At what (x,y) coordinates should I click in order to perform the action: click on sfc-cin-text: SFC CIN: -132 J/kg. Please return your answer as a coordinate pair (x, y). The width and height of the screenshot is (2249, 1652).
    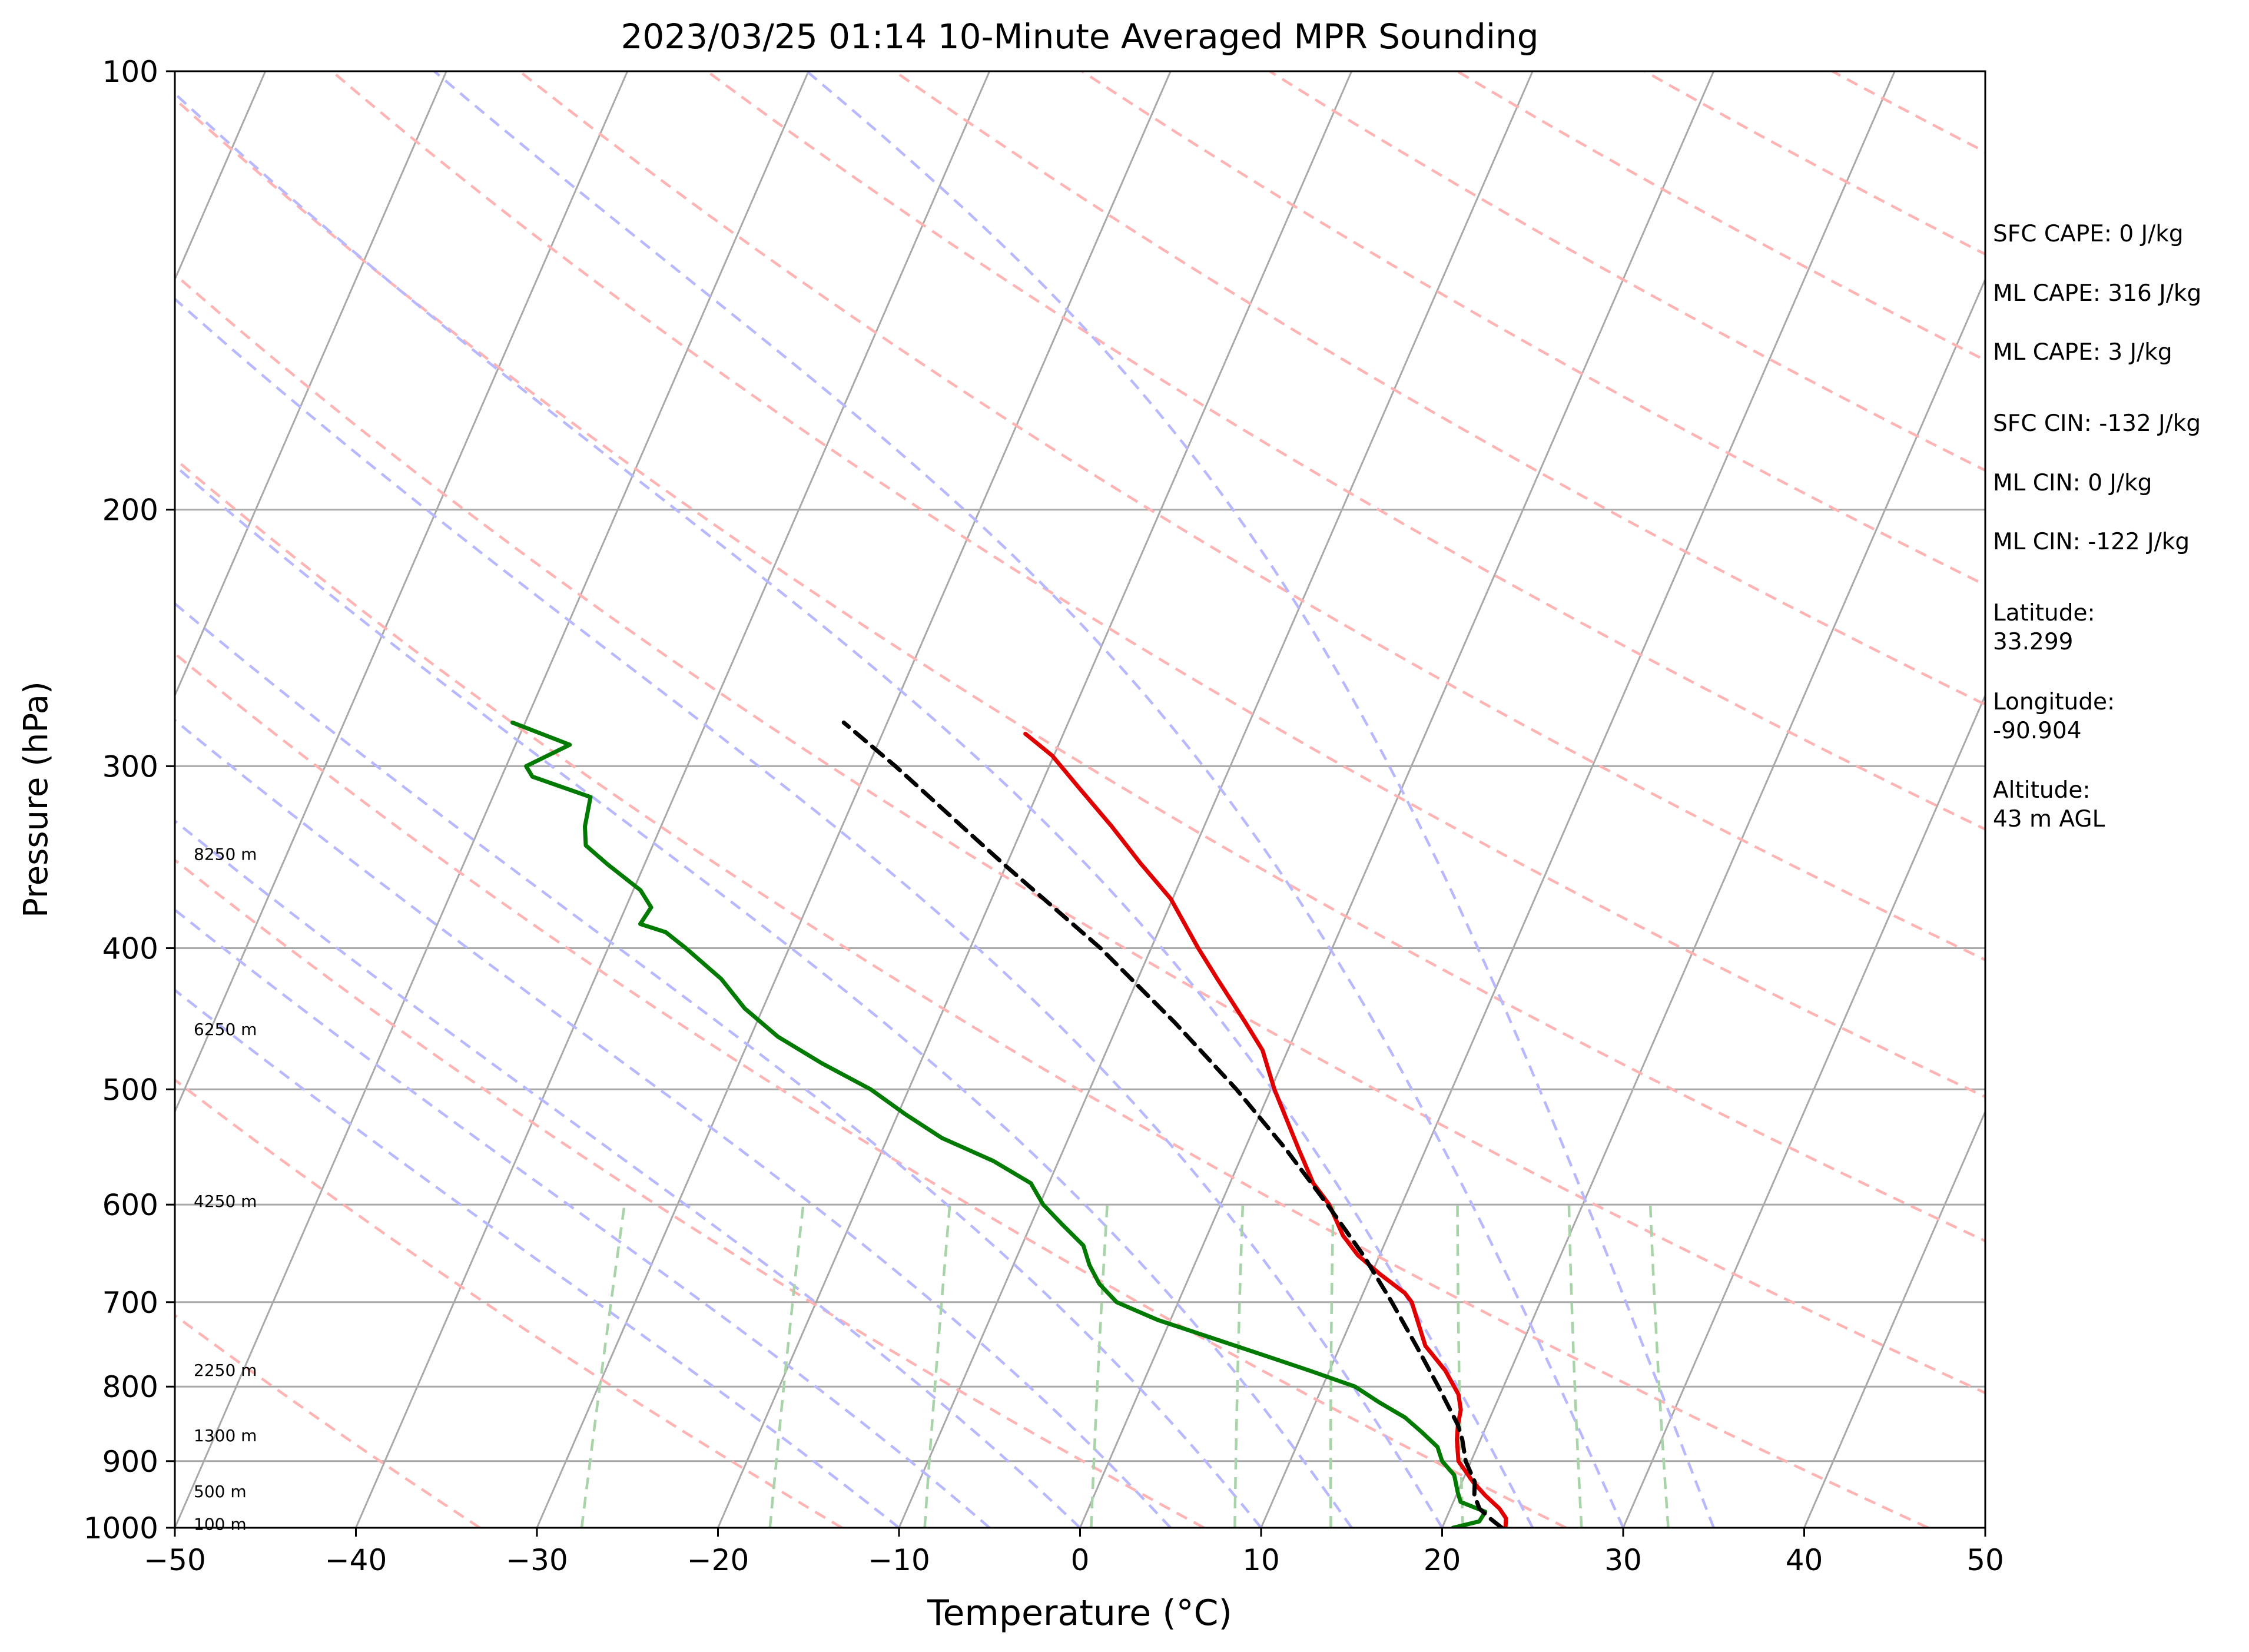
    Looking at the image, I should click on (2097, 423).